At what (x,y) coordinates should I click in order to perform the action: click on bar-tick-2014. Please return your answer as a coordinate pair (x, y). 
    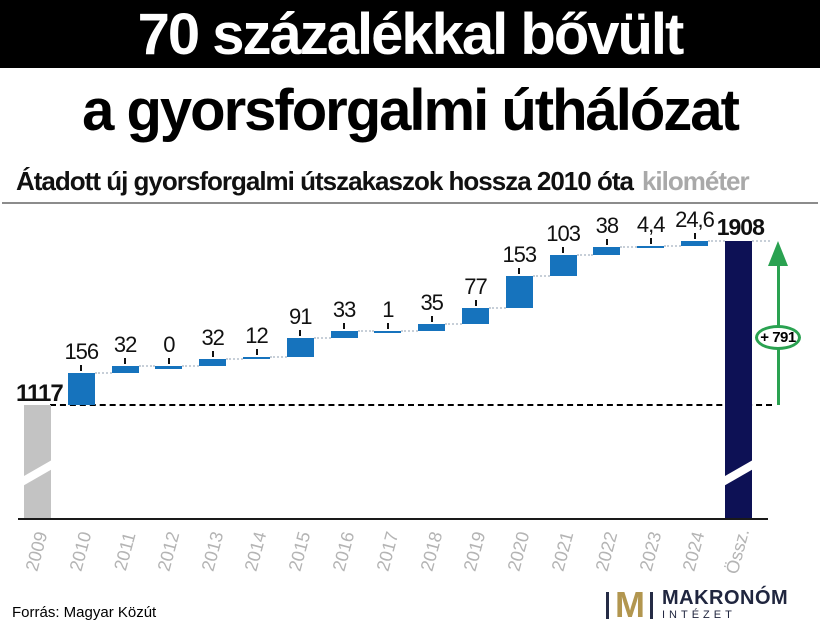
    Looking at the image, I should click on (256, 351).